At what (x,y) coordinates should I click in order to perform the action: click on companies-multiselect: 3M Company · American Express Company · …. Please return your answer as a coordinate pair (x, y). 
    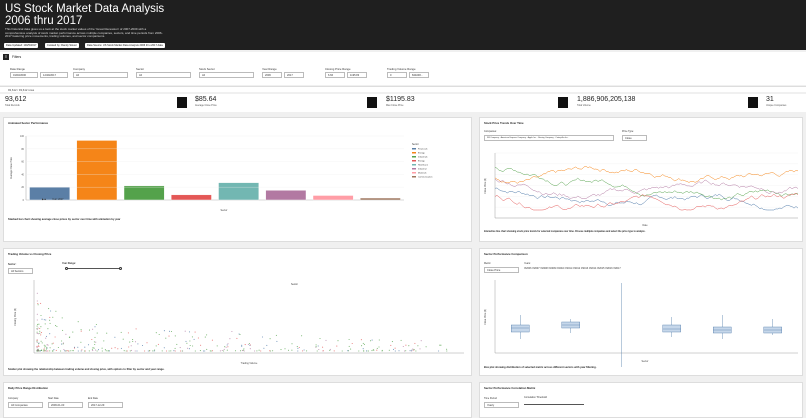
    Looking at the image, I should click on (549, 138).